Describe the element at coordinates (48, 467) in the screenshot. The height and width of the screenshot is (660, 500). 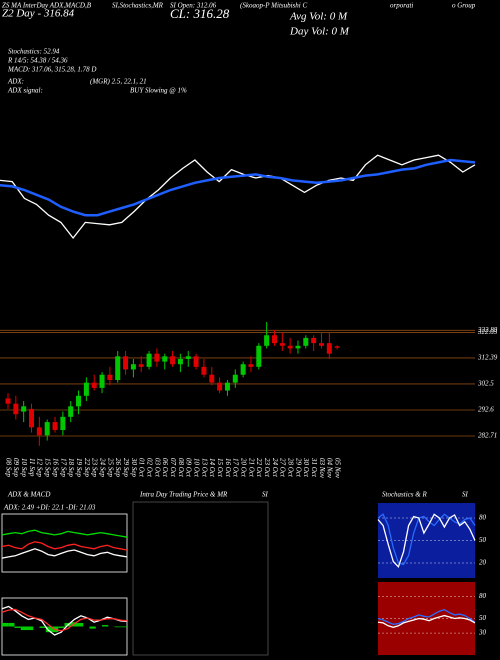
I see `x-tick-label: 15 Sep` at that location.